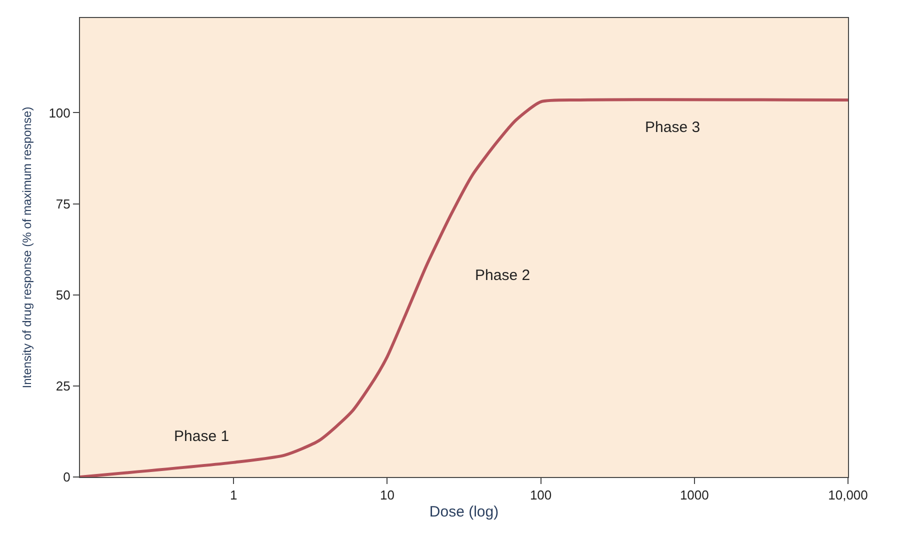  What do you see at coordinates (63, 204) in the screenshot?
I see `y-tick-label: 75` at bounding box center [63, 204].